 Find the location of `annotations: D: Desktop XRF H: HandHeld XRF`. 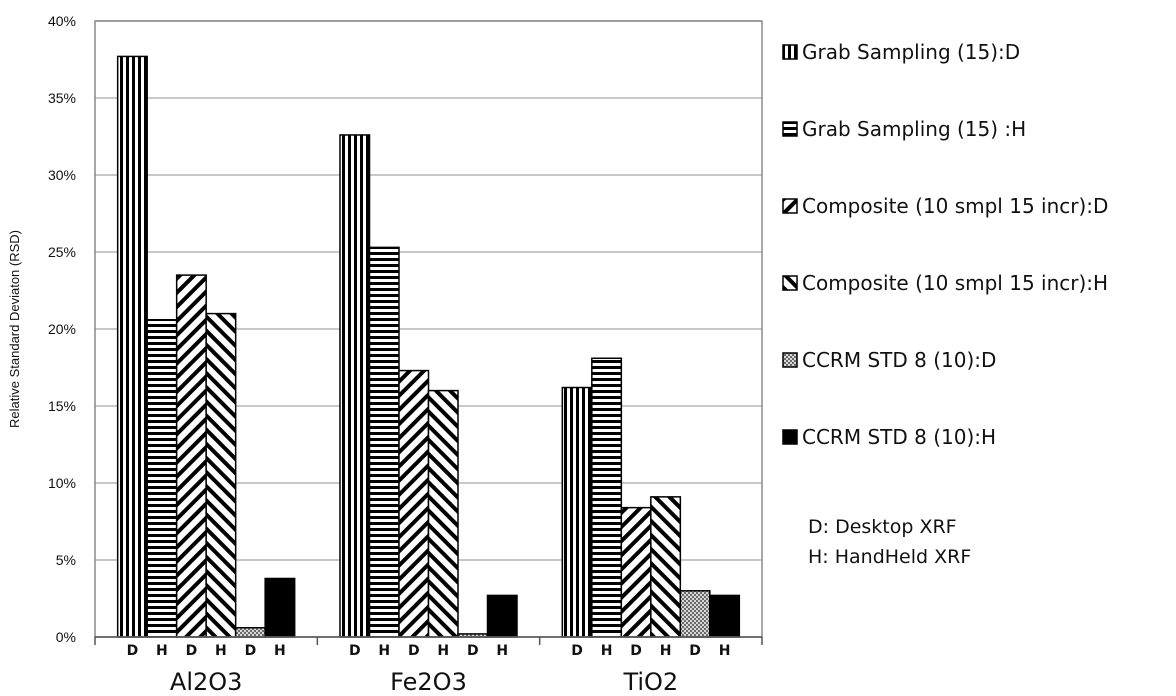

annotations: D: Desktop XRF H: HandHeld XRF is located at coordinates (889, 542).